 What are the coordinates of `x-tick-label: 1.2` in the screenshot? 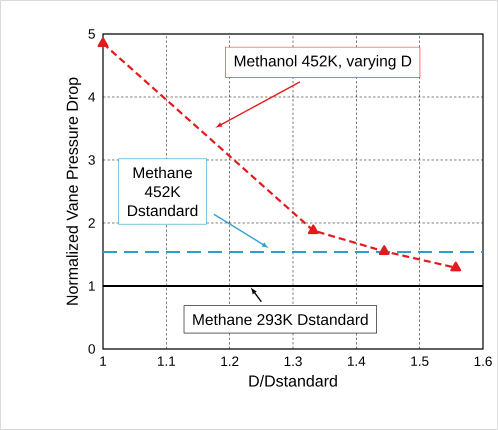 It's located at (229, 361).